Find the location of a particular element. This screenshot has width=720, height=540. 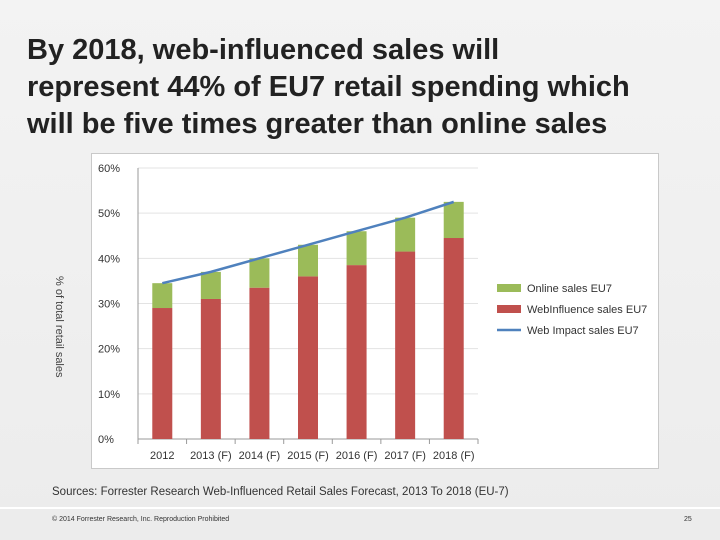

legend-label: WebInfluence sales EU7 is located at coordinates (587, 310).